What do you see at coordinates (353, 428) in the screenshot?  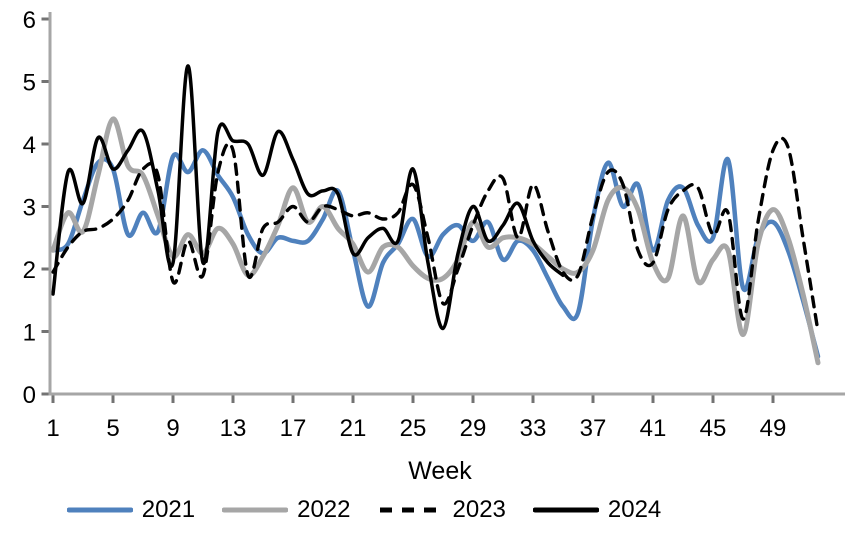 I see `x-tick-label: 21` at bounding box center [353, 428].